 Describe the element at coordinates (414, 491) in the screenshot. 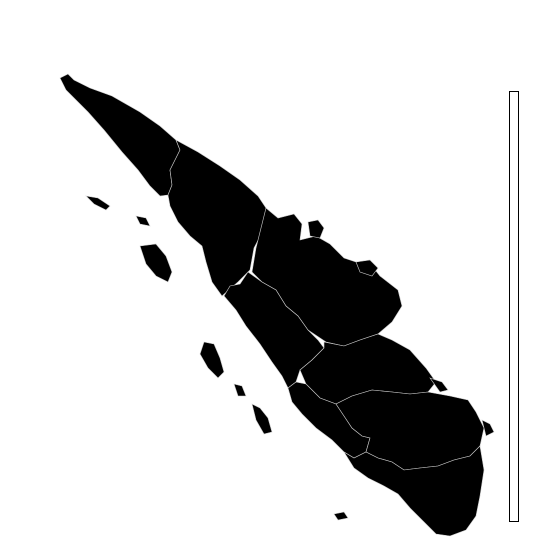

I see `region-lampung` at that location.